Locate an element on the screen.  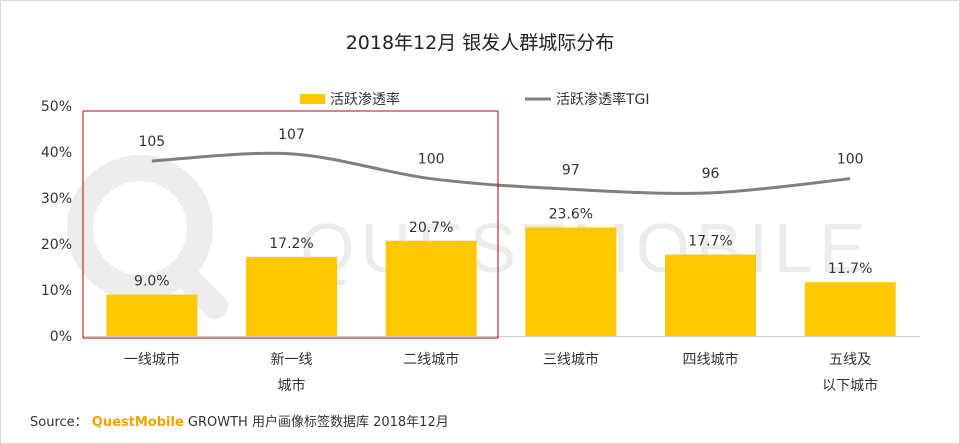
tgi-value-label: 96 is located at coordinates (711, 174).